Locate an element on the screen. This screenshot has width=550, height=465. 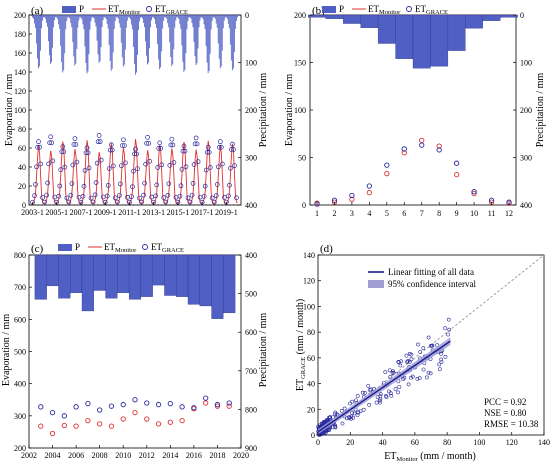
d-y-label: 0 is located at coordinates (313, 435).